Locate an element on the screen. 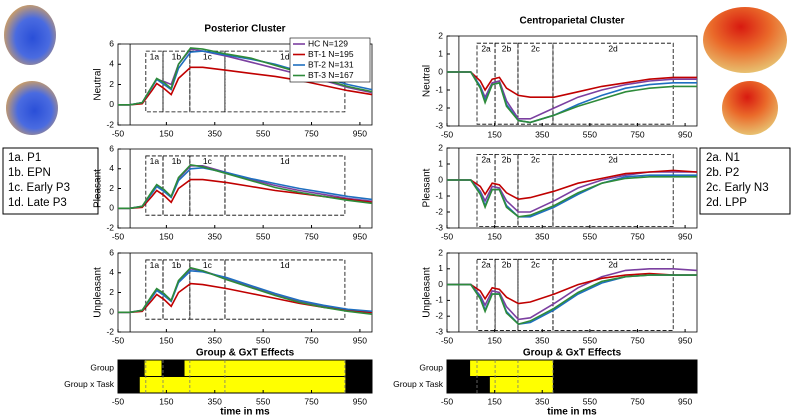 Image resolution: width=794 pixels, height=419 pixels. y-tick-label: 1 is located at coordinates (440, 268).